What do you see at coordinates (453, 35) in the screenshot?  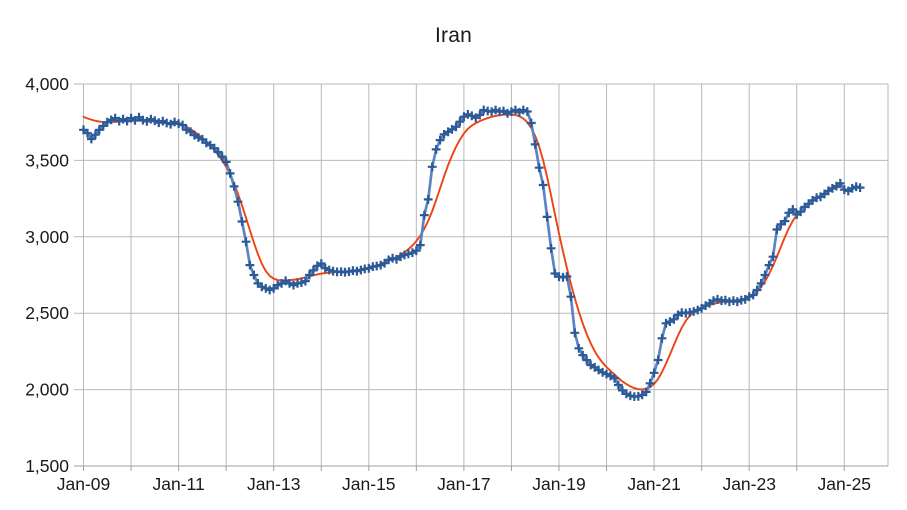 I see `chart-title: Iran` at bounding box center [453, 35].